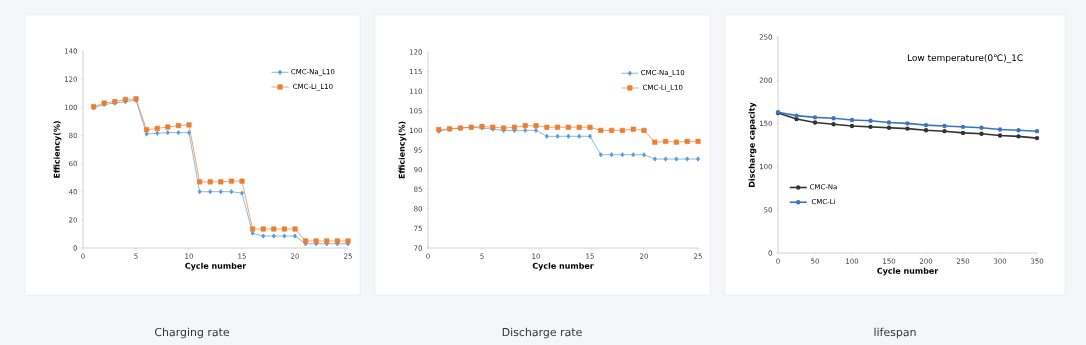 The height and width of the screenshot is (345, 1086). What do you see at coordinates (192, 333) in the screenshot?
I see `text: Charging rate` at bounding box center [192, 333].